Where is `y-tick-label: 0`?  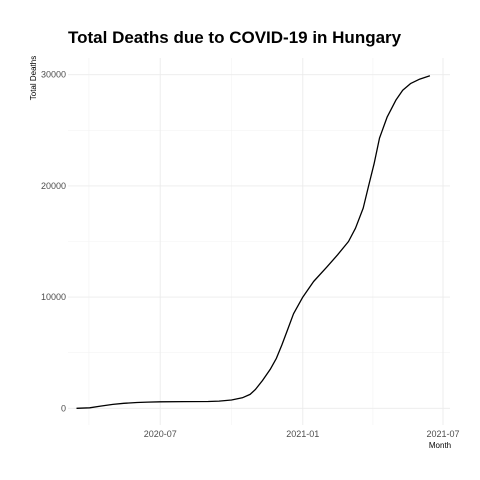 y-tick-label: 0 is located at coordinates (63, 408).